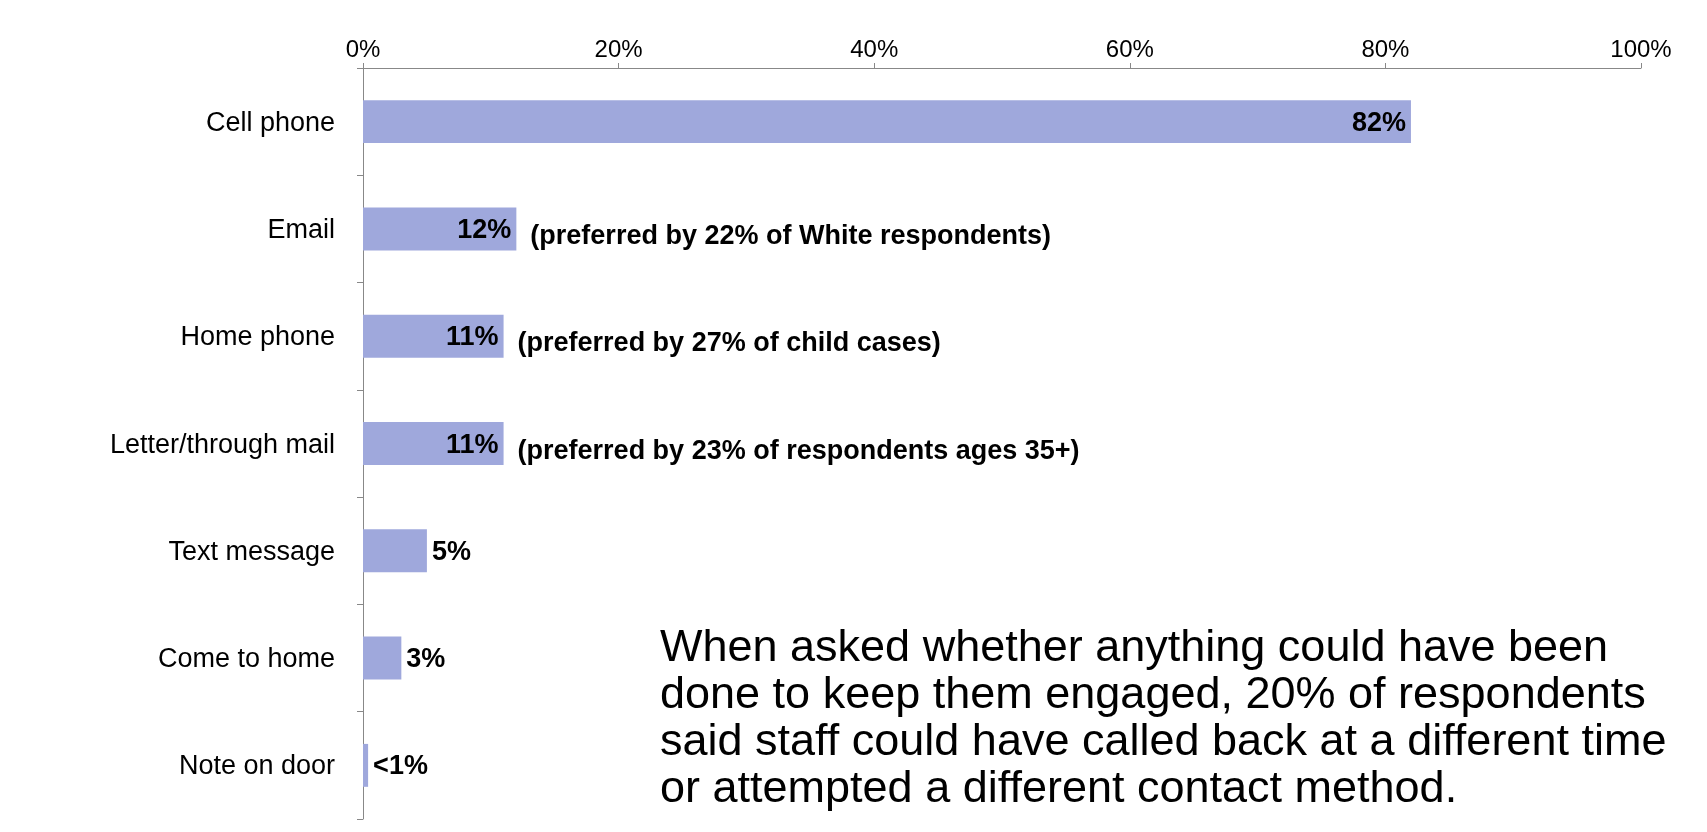 The image size is (1707, 832). Describe the element at coordinates (798, 449) in the screenshot. I see `annotation: (preferred by 23% of respondents ages 35+)` at that location.